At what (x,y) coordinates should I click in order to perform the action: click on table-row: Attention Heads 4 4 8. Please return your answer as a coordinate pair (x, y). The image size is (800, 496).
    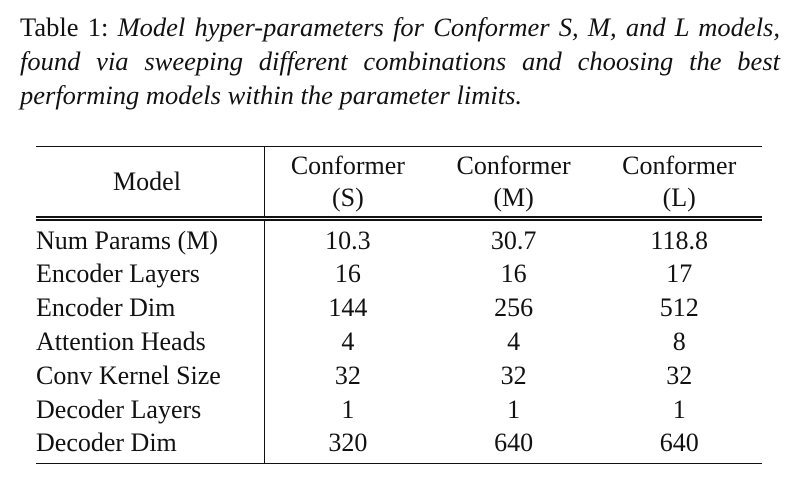
    Looking at the image, I should click on (399, 342).